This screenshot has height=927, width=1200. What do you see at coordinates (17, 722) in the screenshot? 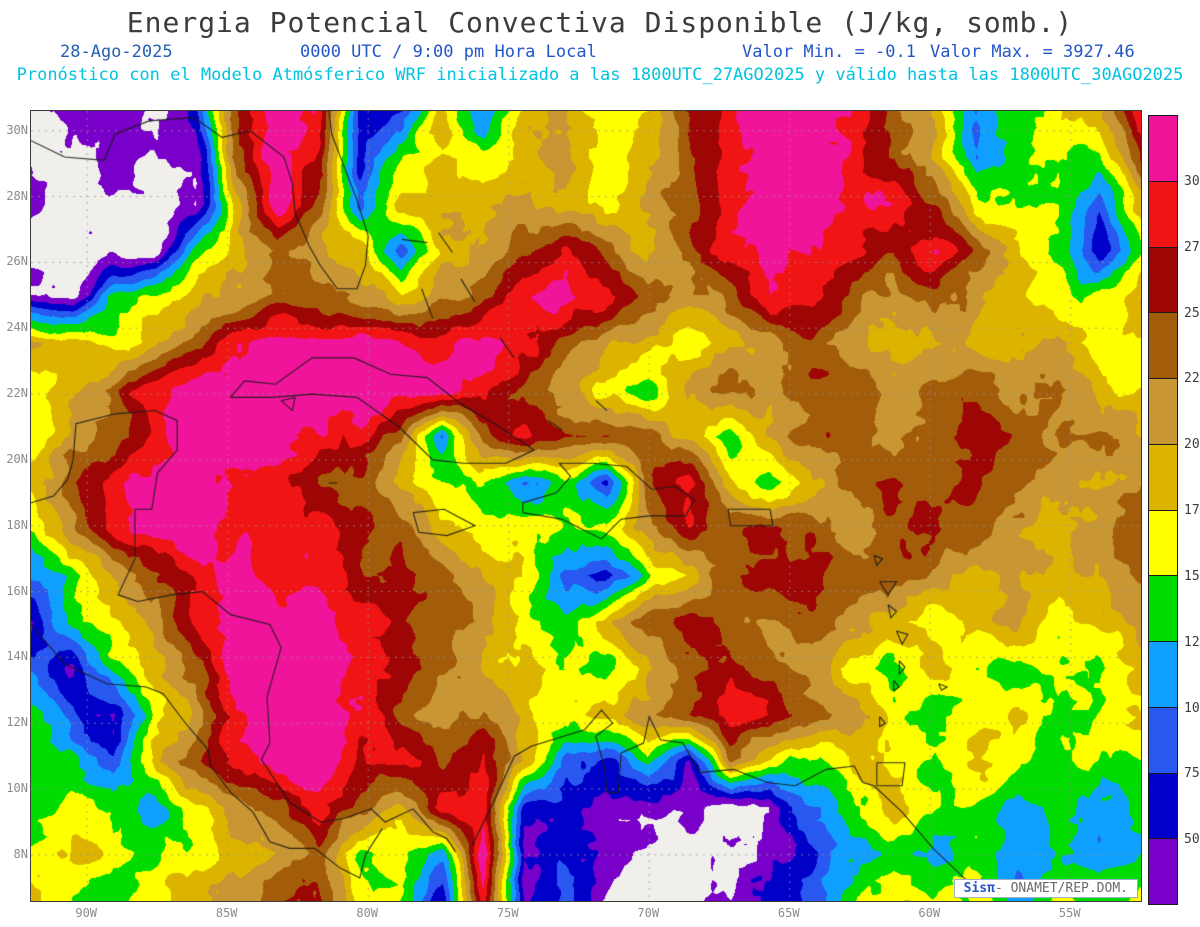
I see `lat-tick-label: 12N` at bounding box center [17, 722].